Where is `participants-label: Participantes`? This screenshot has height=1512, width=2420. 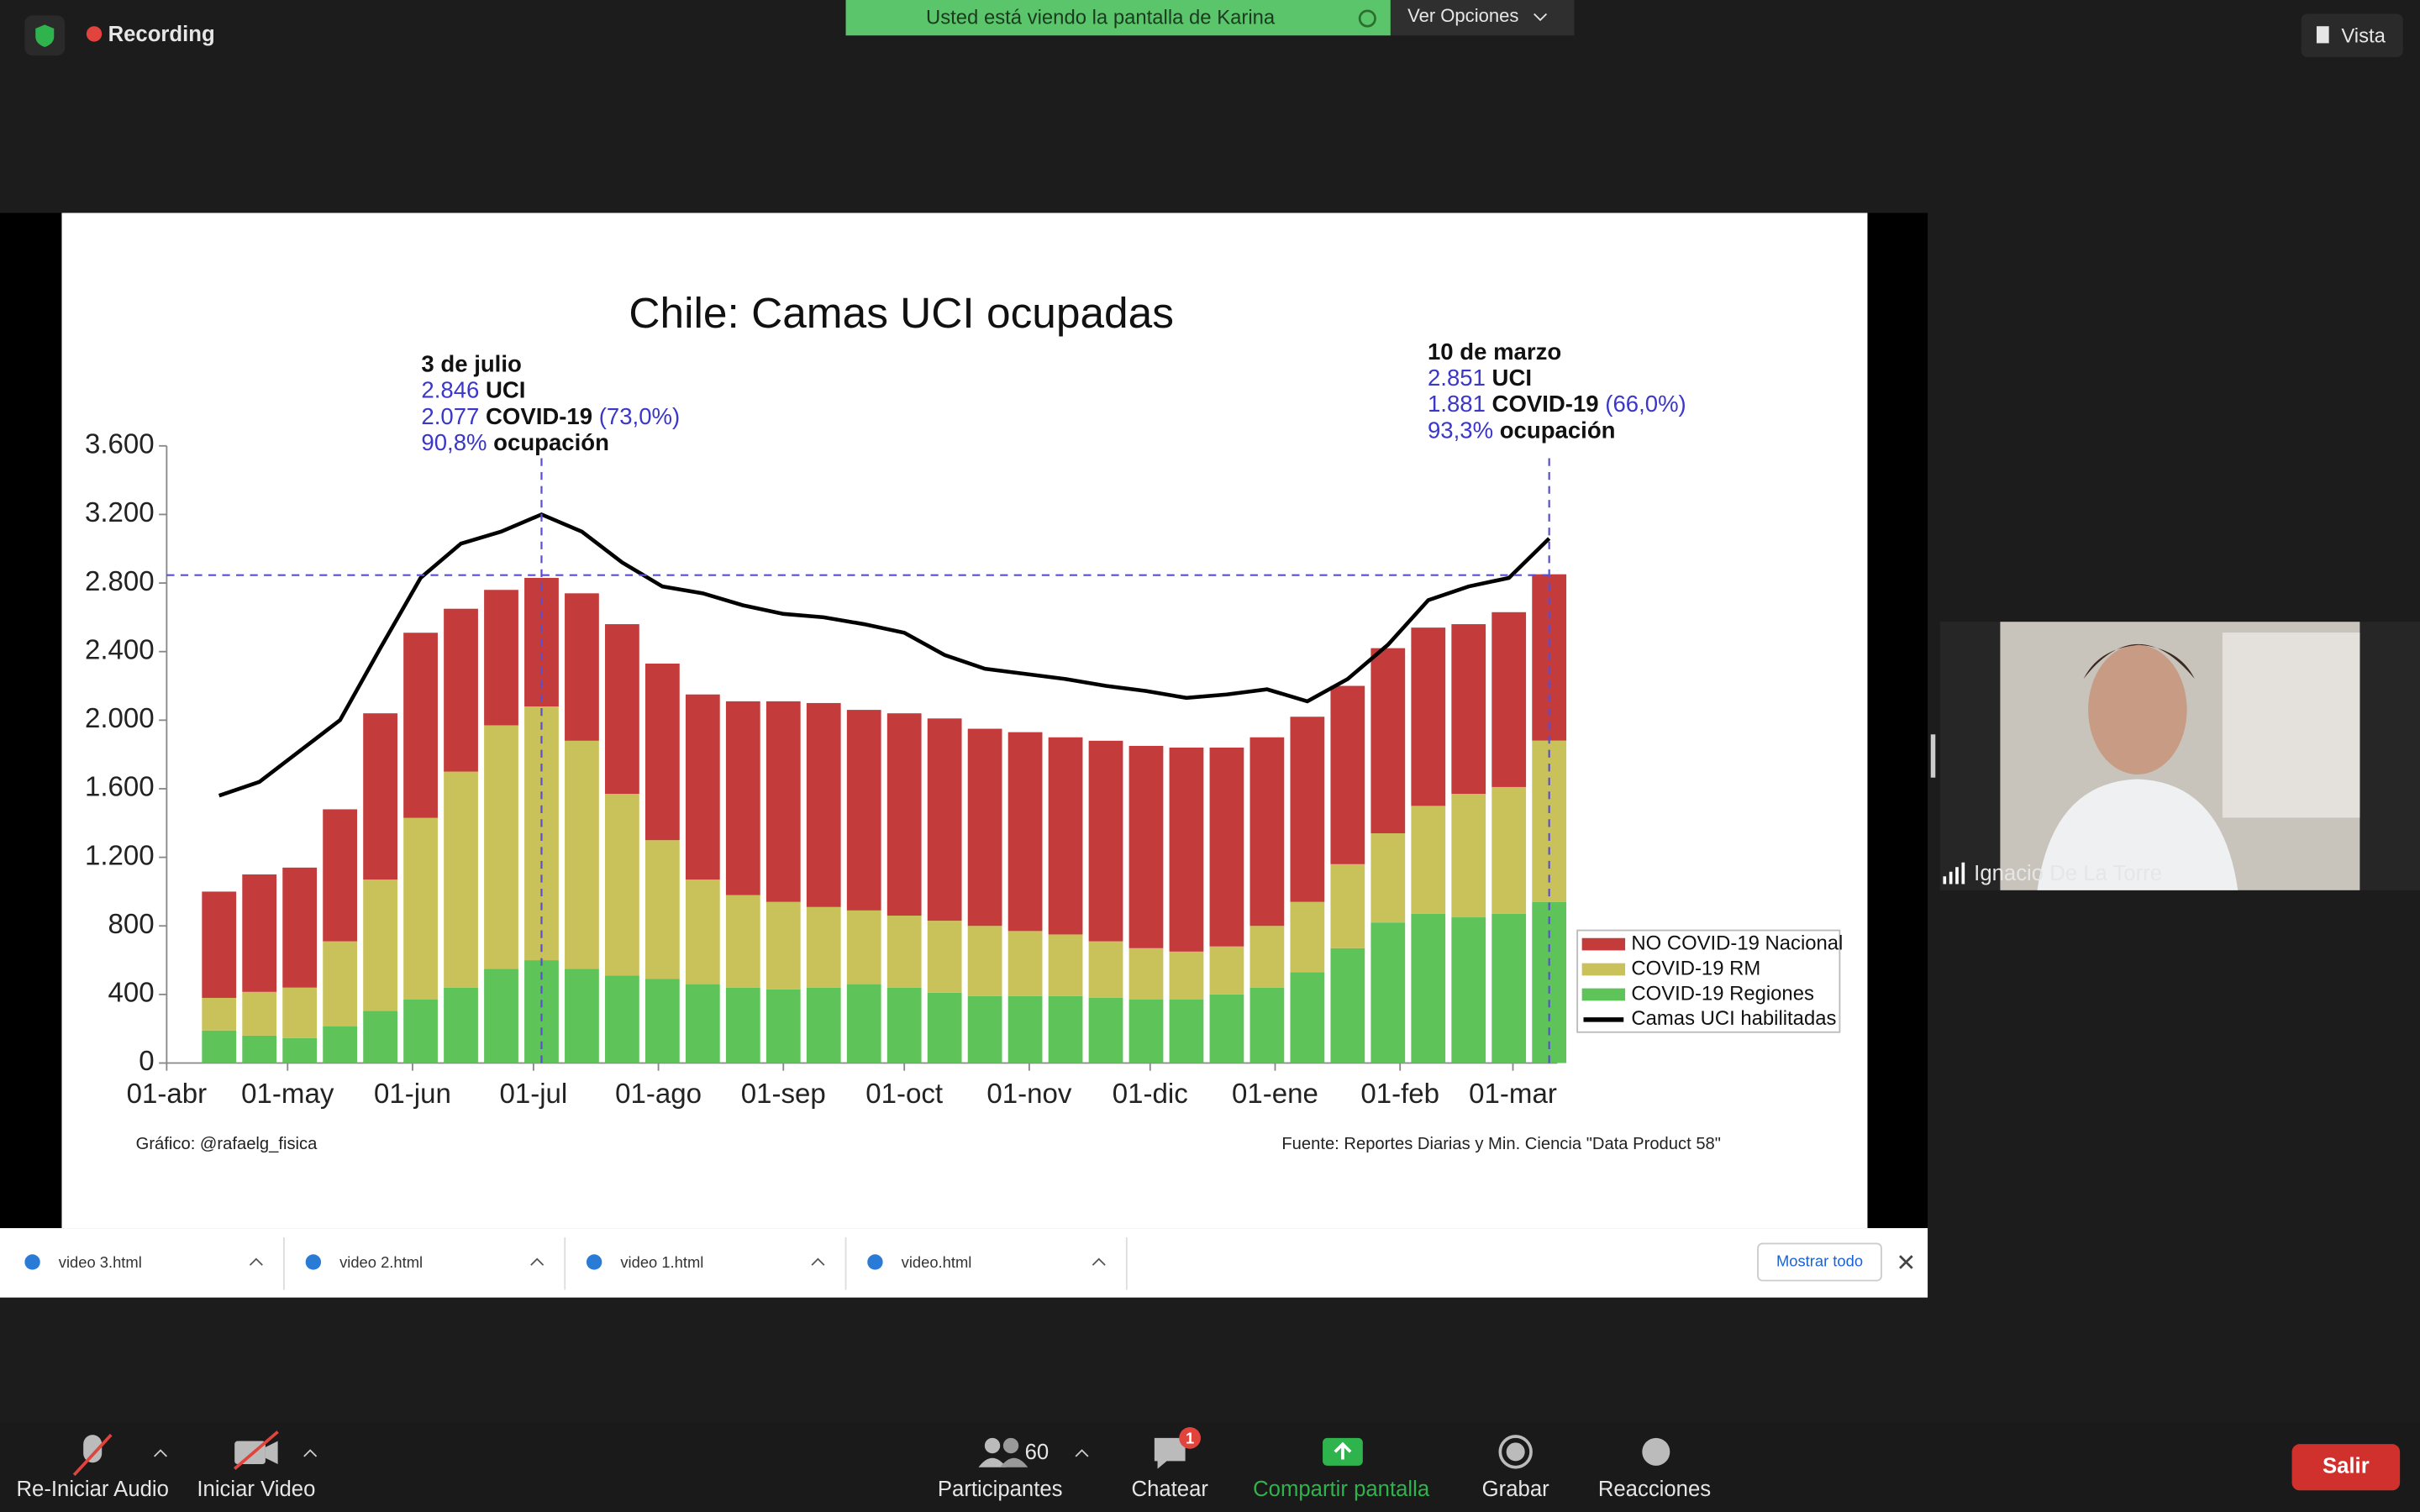 participants-label: Participantes is located at coordinates (1000, 1489).